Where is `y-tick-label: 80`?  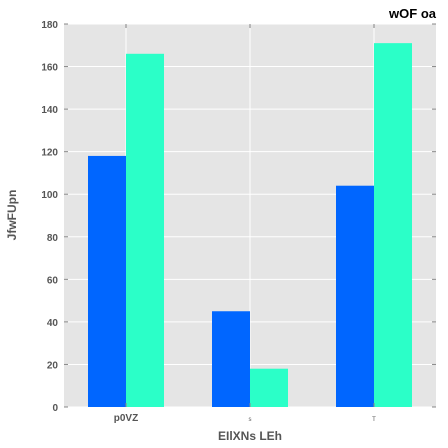
y-tick-label: 80 is located at coordinates (53, 238).